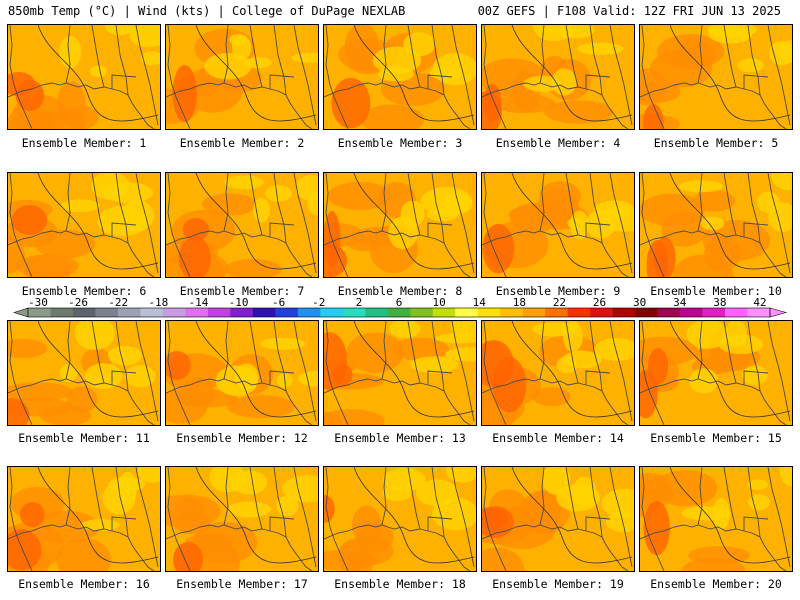 The width and height of the screenshot is (800, 600). I want to click on ensemble-member-label: Ensemble Member: 14, so click(558, 438).